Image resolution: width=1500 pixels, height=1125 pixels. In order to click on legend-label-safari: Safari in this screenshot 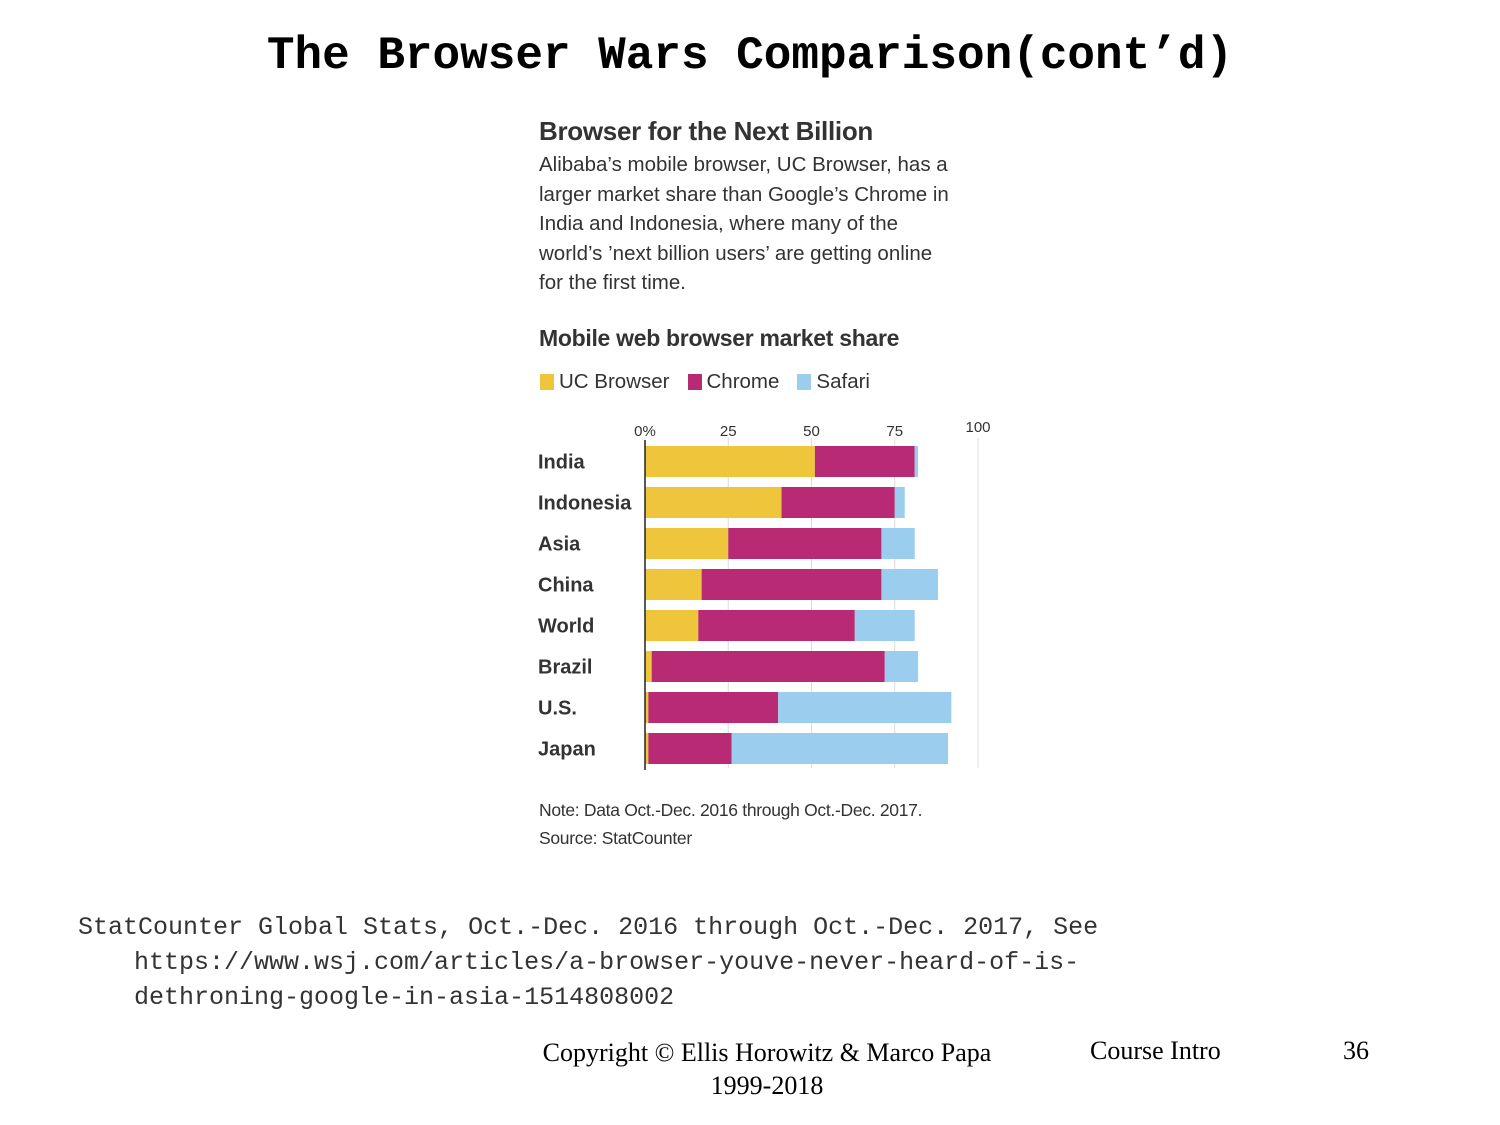, I will do `click(843, 381)`.